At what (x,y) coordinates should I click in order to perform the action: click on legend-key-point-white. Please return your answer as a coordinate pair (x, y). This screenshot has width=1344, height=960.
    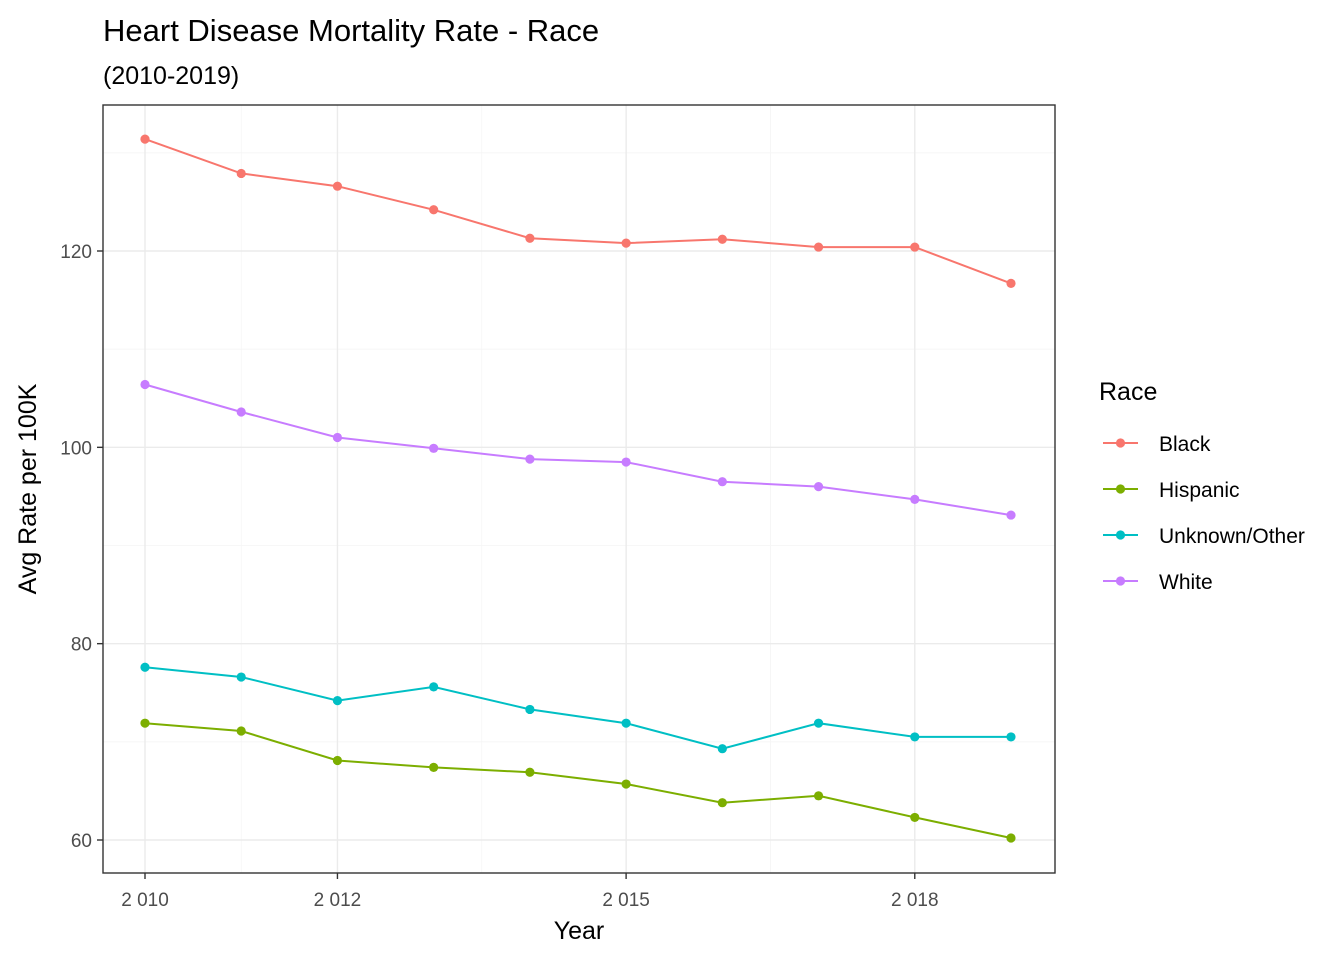
    Looking at the image, I should click on (1120, 581).